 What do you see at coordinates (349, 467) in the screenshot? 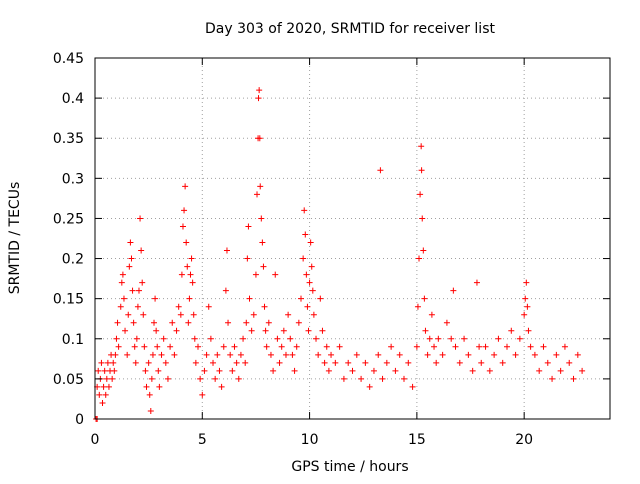
I see `x-axis-label: GPS time / hours` at bounding box center [349, 467].